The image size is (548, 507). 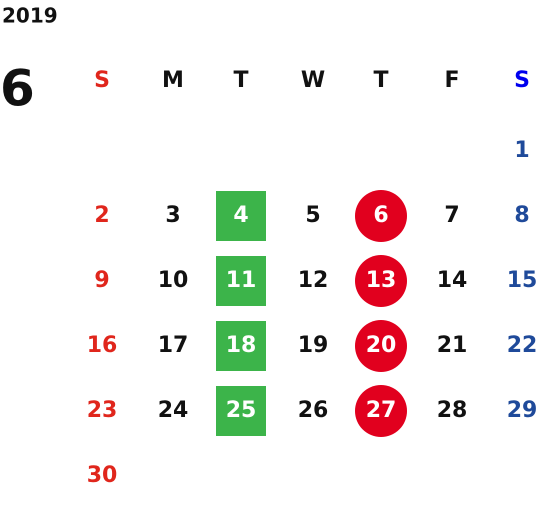 What do you see at coordinates (452, 345) in the screenshot?
I see `day-number: 21` at bounding box center [452, 345].